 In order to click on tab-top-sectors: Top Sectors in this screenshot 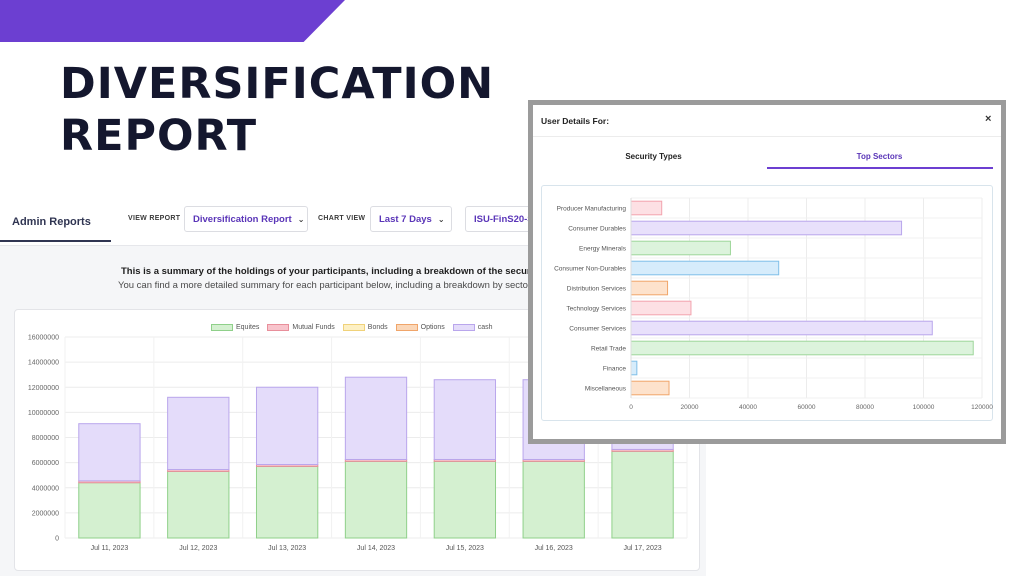, I will do `click(879, 156)`.